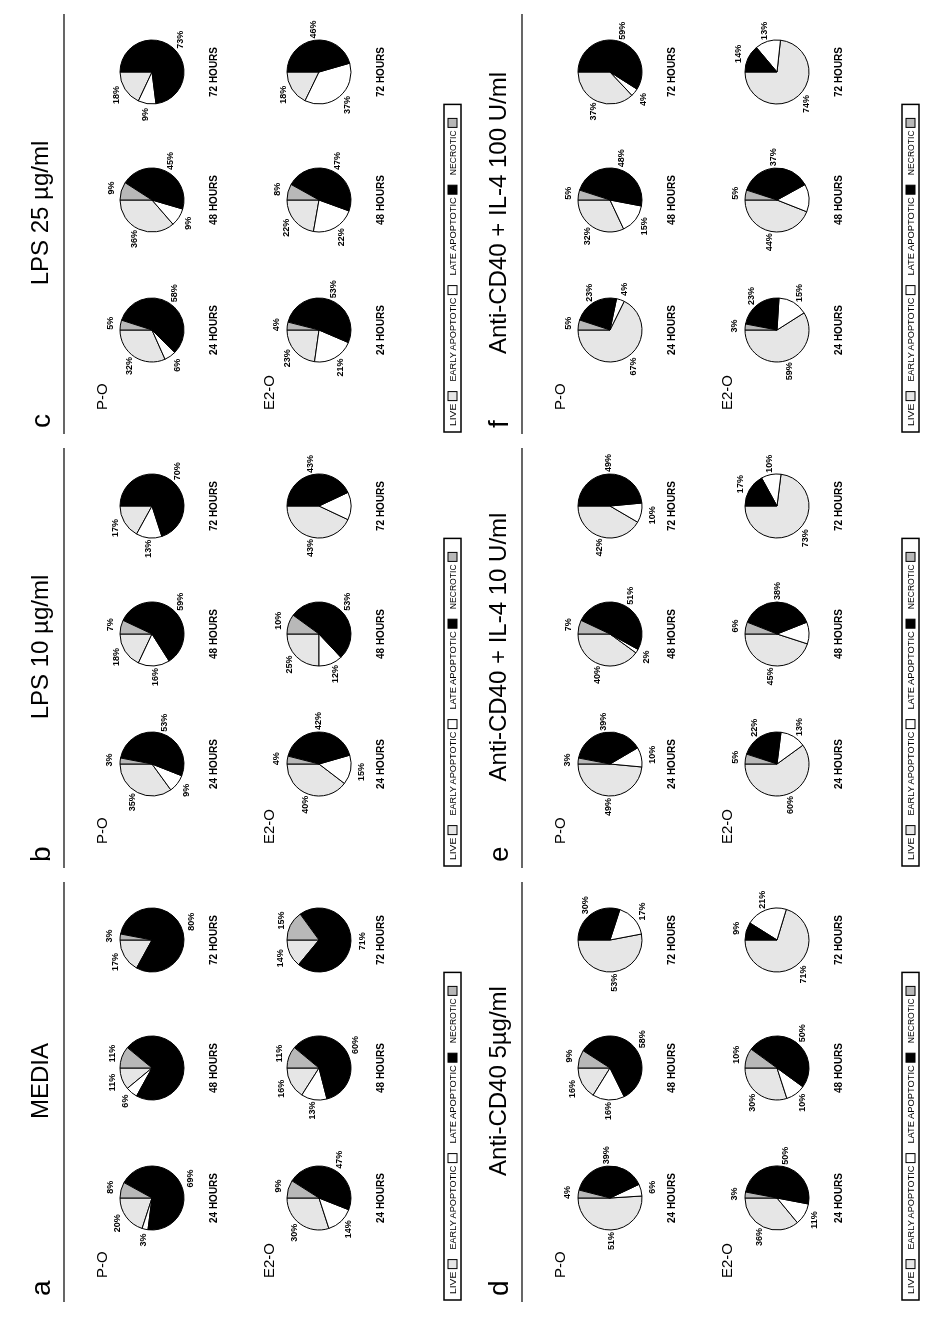 The image size is (932, 1320). I want to click on text: Anti-CD40 5µg/ml, so click(497, 1081).